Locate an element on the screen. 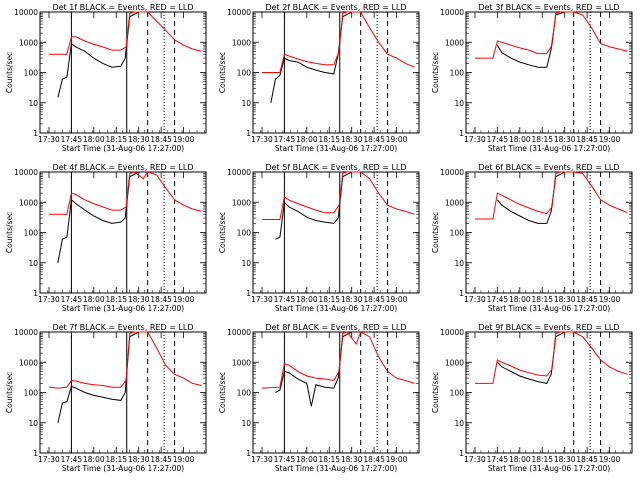 The height and width of the screenshot is (480, 640). panel-title: Det 4f BLACK = Events, RED = LLD is located at coordinates (122, 167).